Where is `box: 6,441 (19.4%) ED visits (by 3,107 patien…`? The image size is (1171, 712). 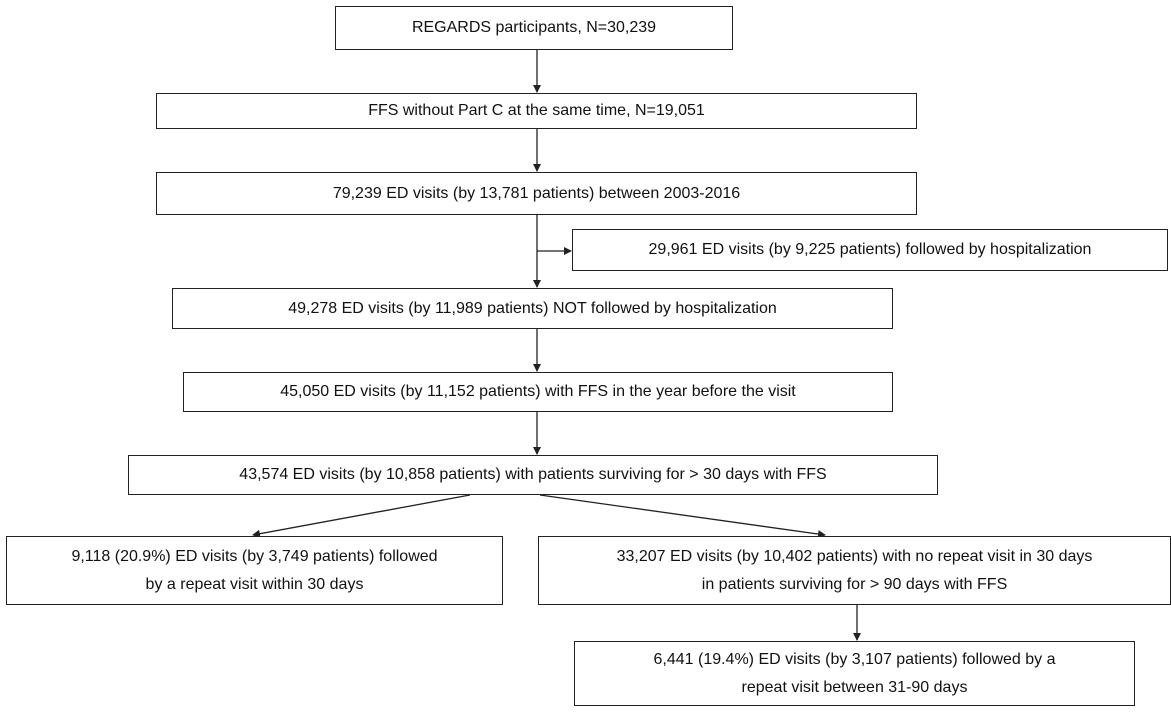 box: 6,441 (19.4%) ED visits (by 3,107 patien… is located at coordinates (854, 673).